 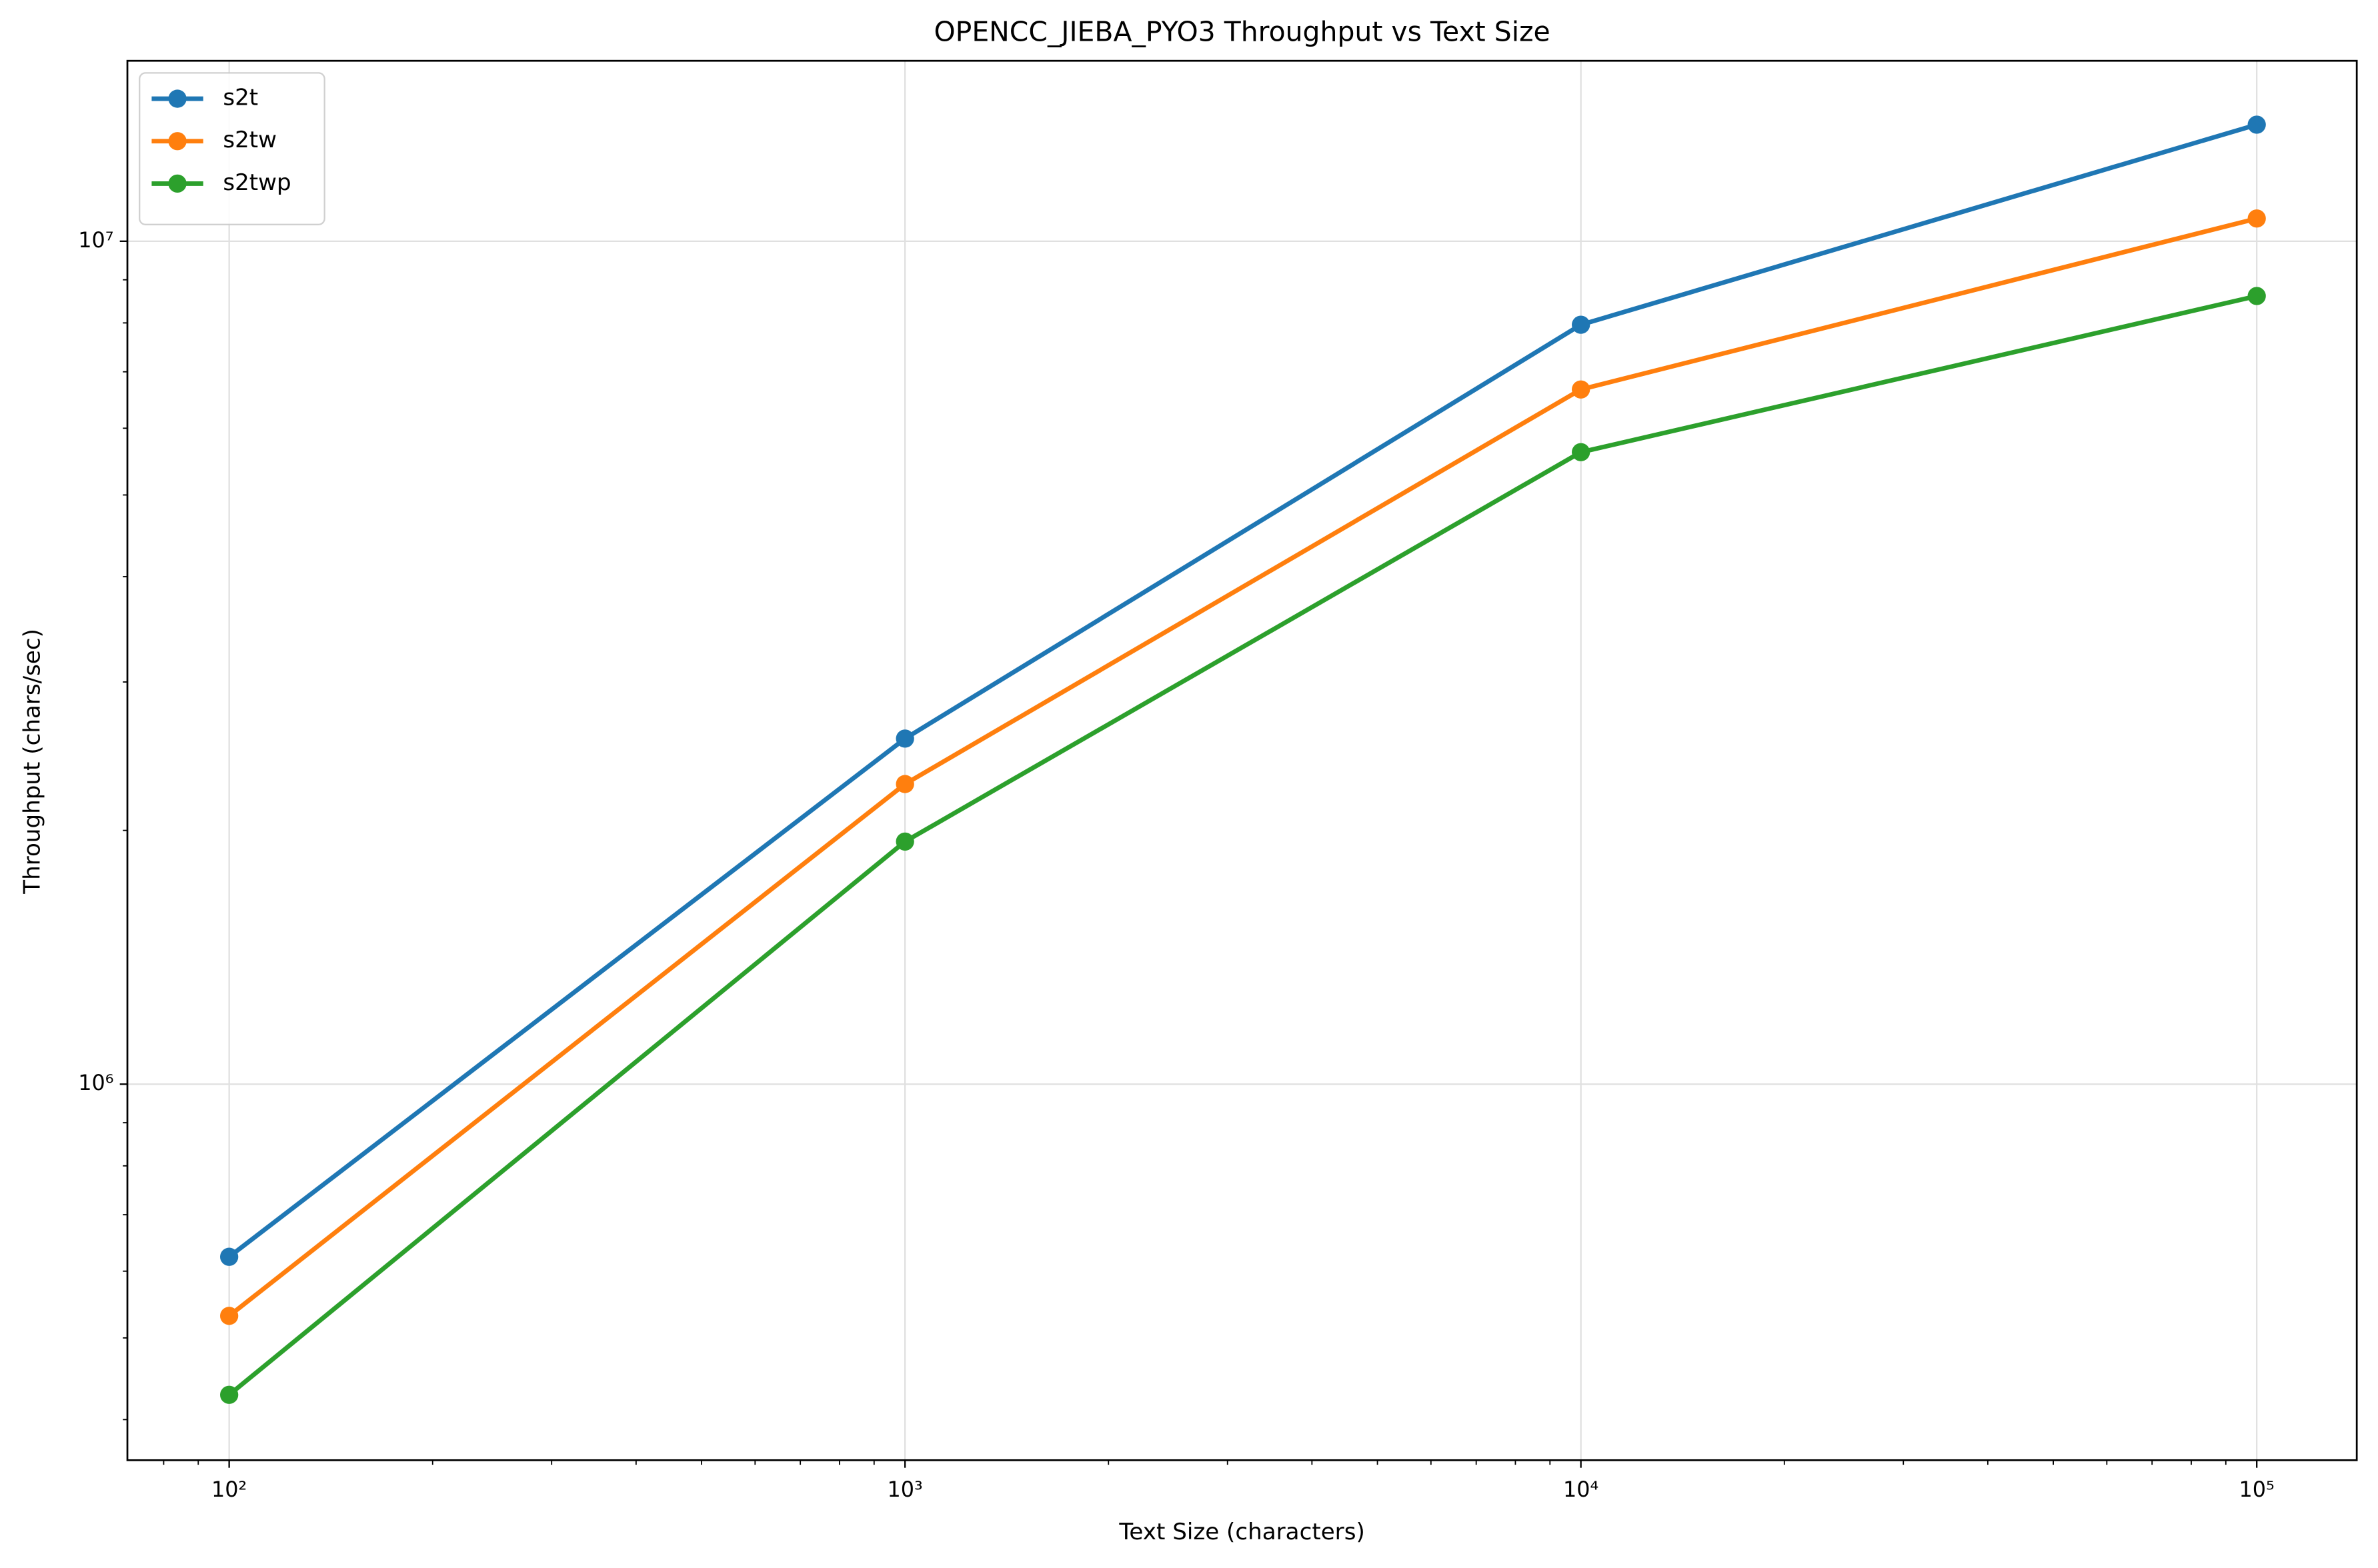 I want to click on x-tick-label: 10⁵, so click(x=2257, y=1489).